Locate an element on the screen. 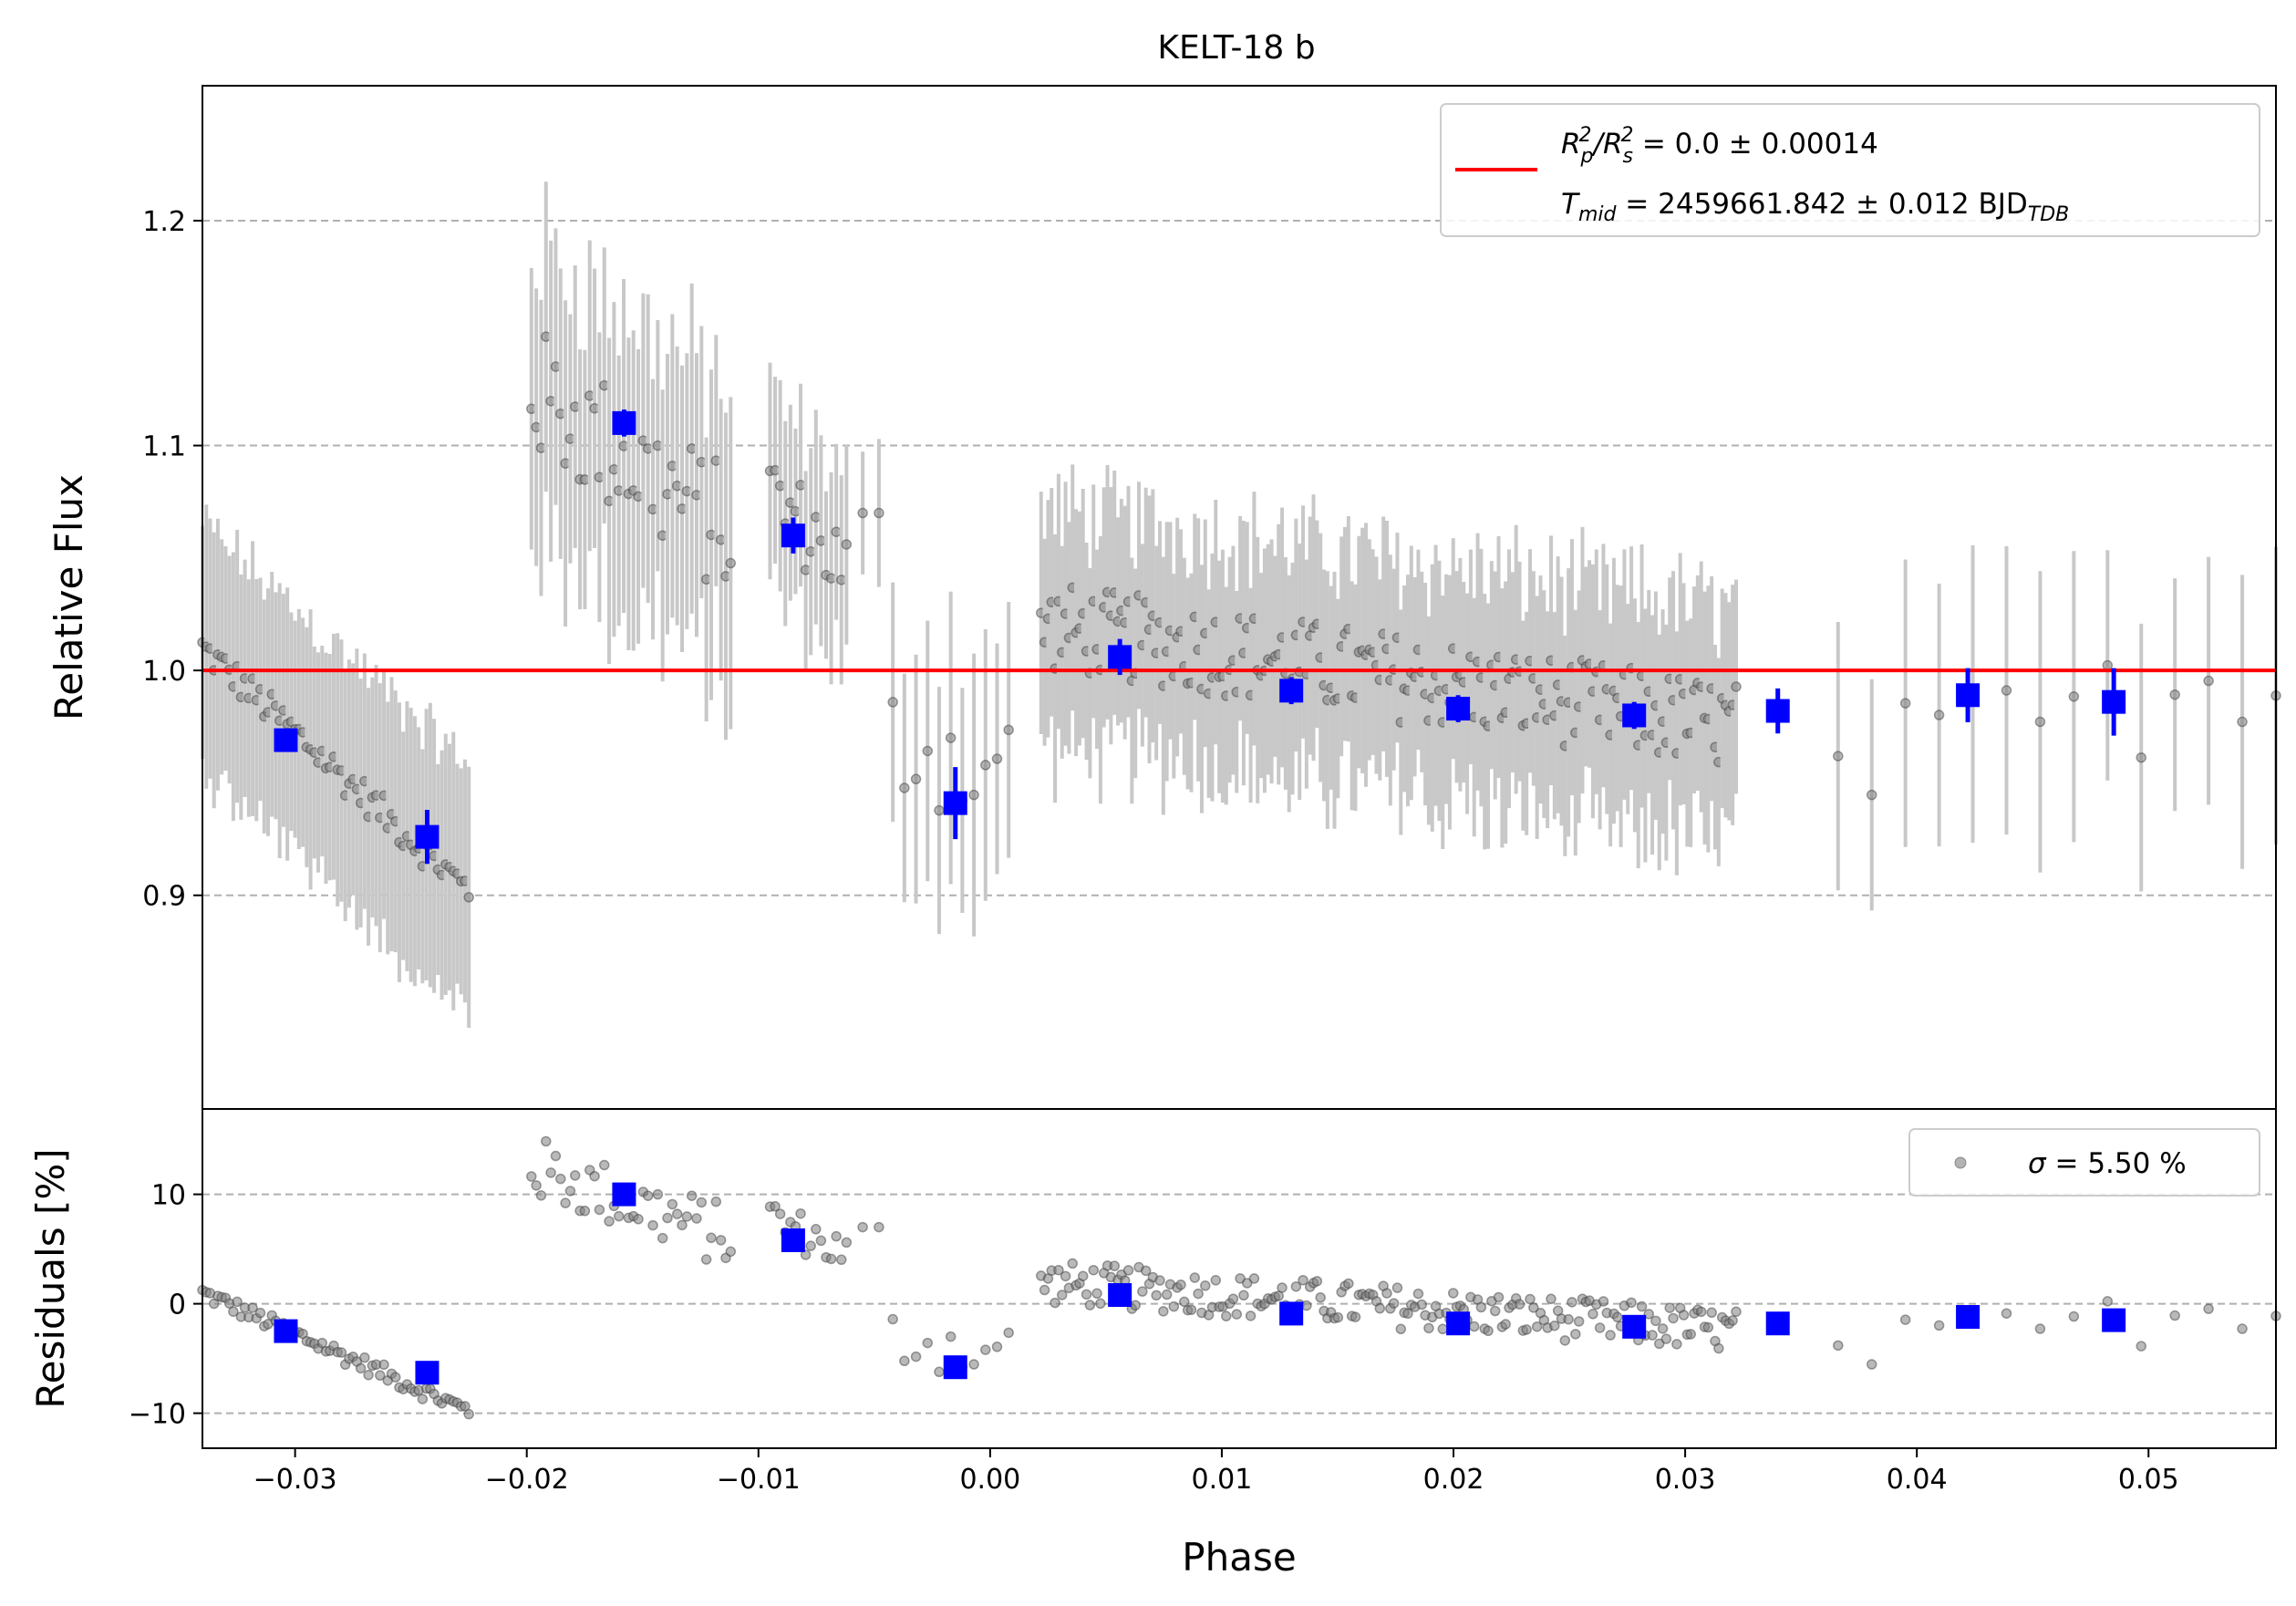 The width and height of the screenshot is (2296, 1606). flux-y-tick-label: 1.1 is located at coordinates (164, 447).